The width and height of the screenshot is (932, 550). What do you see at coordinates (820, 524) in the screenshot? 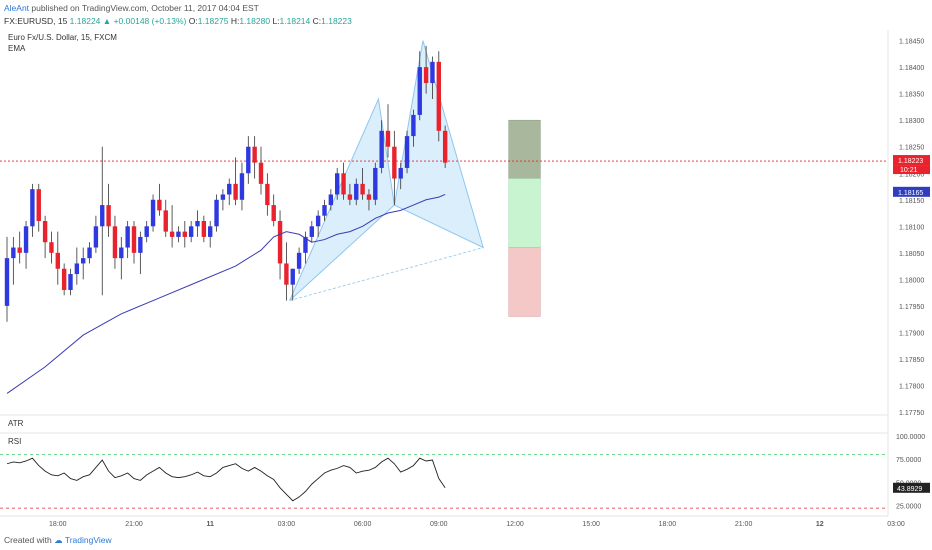
I see `time-tick-label: 12` at bounding box center [820, 524].